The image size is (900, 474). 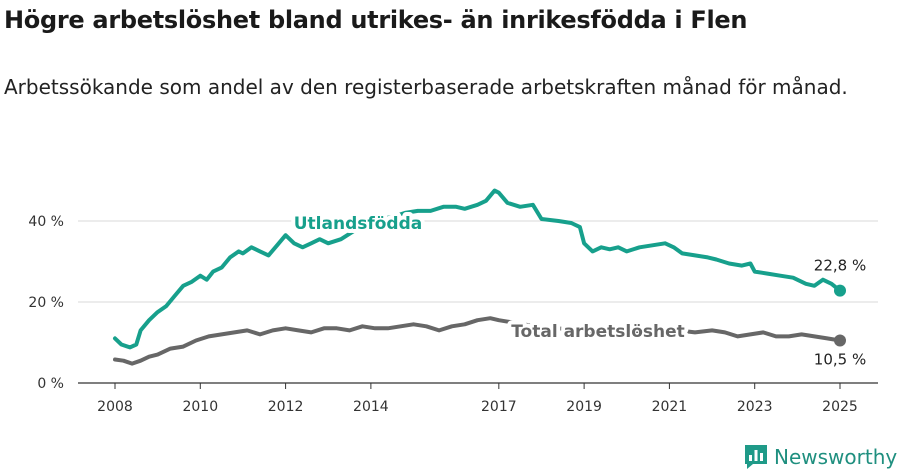 I want to click on end-value-labels: 22,8 % 10,5 %, so click(x=840, y=313).